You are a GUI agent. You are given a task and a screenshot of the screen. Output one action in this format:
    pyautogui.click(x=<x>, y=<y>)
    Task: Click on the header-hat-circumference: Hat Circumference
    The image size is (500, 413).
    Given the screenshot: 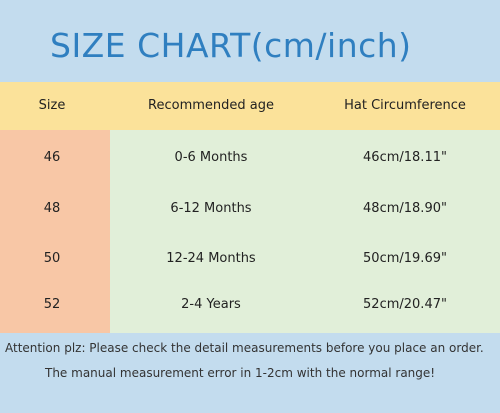 What is the action you would take?
    pyautogui.click(x=405, y=105)
    